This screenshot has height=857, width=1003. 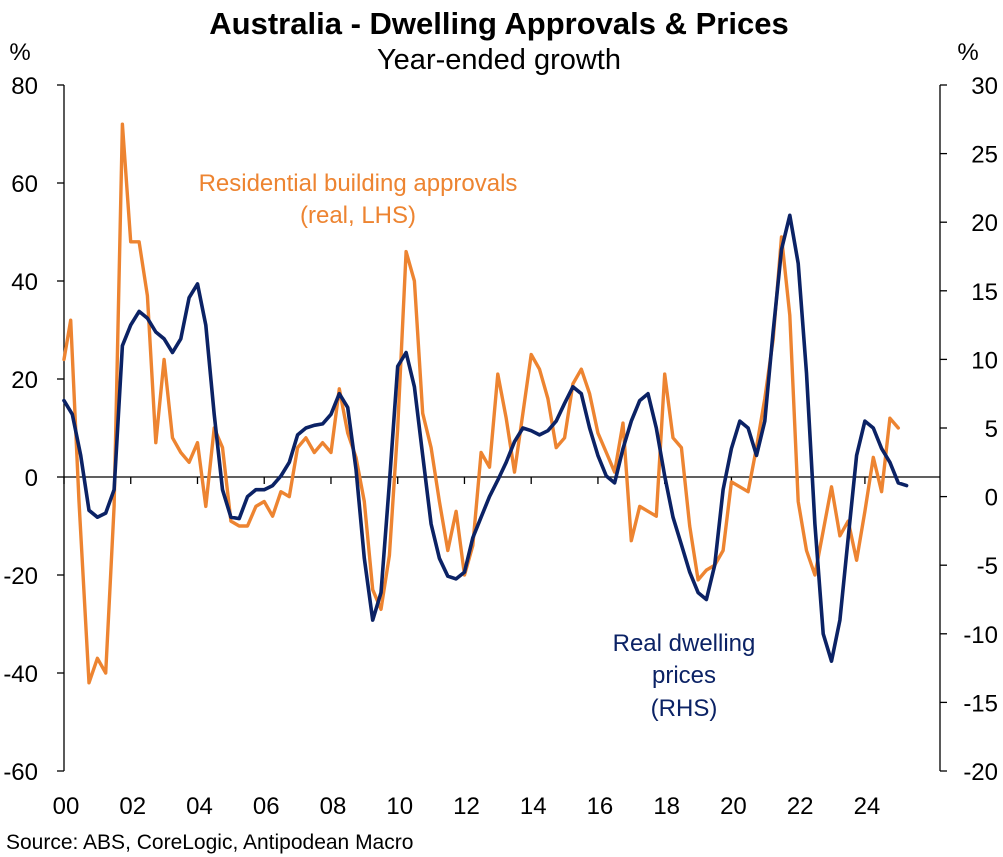 I want to click on x-tick-label: 22, so click(x=800, y=806).